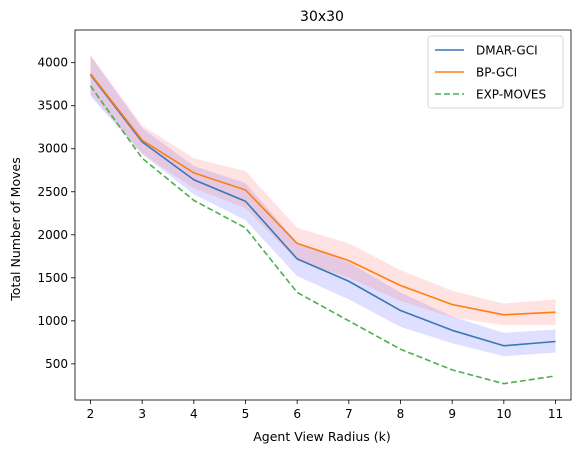 This screenshot has width=580, height=453. I want to click on legend-label: EXP-MOVES, so click(511, 95).